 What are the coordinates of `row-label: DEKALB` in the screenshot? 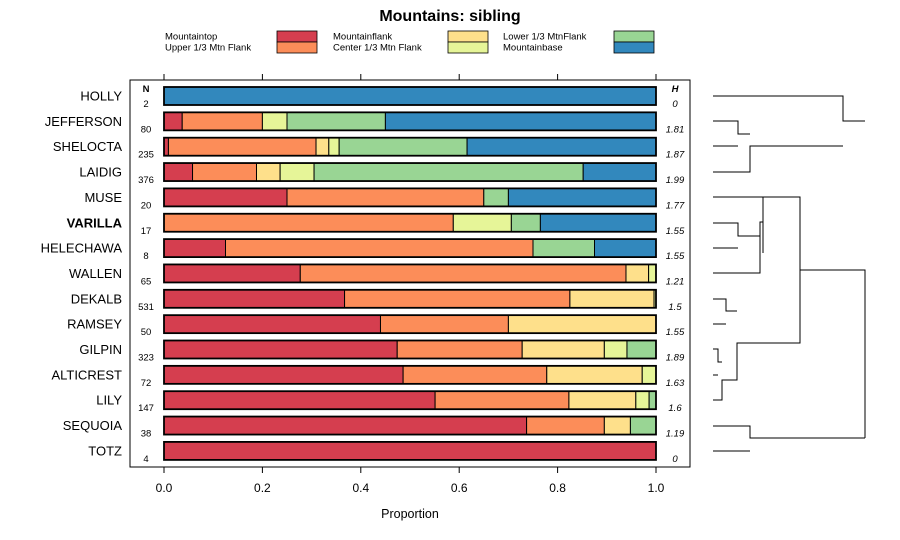 It's located at (96, 298).